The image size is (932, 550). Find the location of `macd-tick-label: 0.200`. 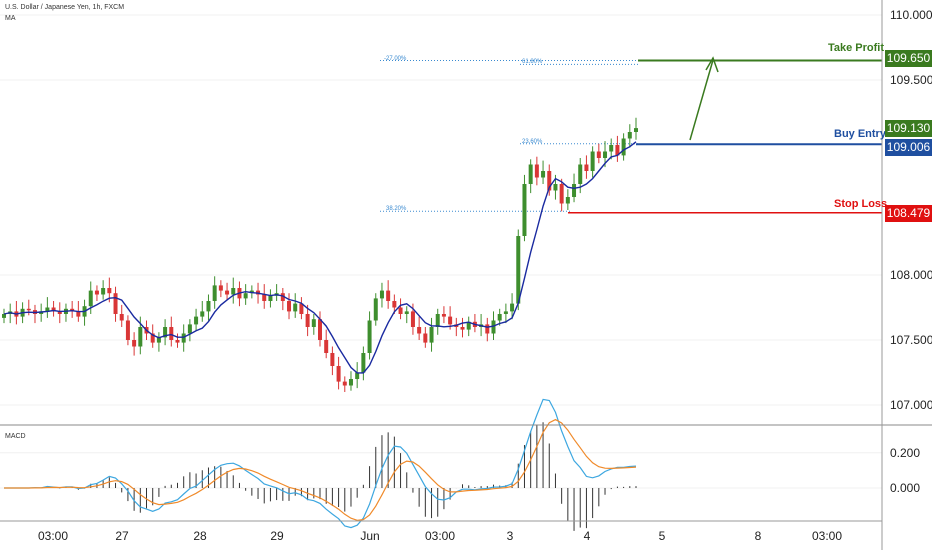

macd-tick-label: 0.200 is located at coordinates (905, 452).